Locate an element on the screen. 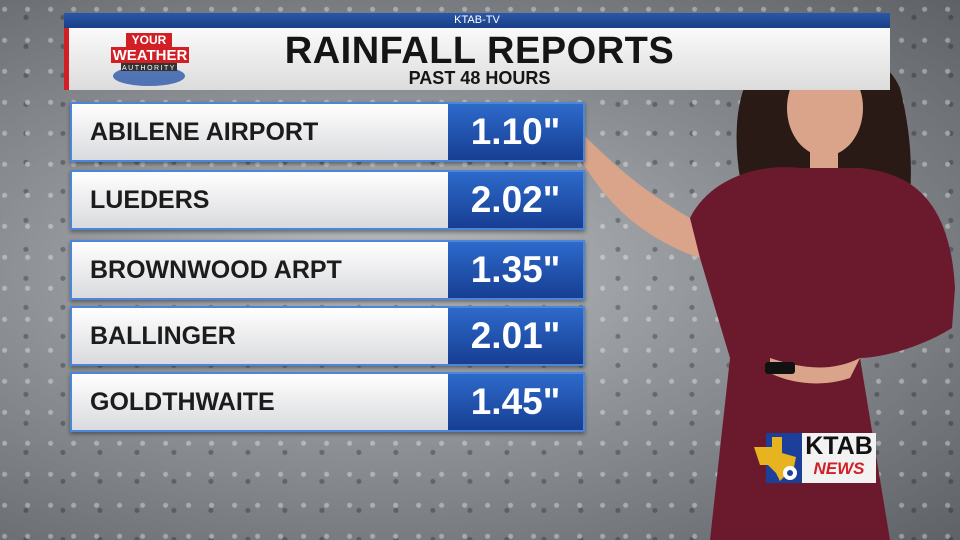  rainfall-value: 1.10" is located at coordinates (515, 132).